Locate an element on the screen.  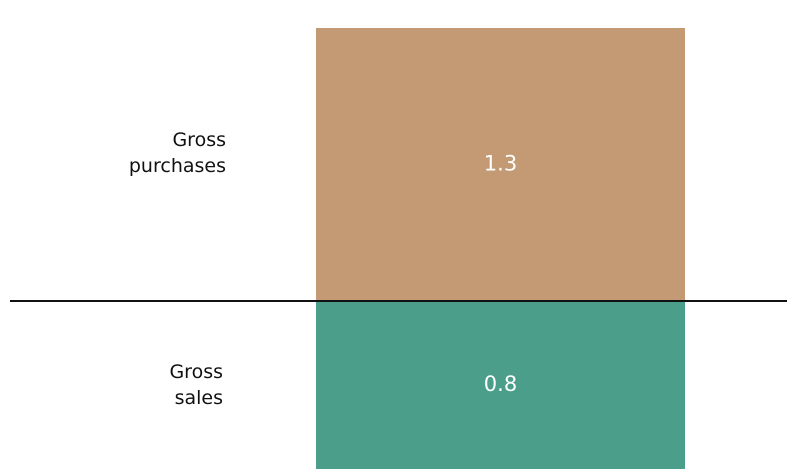
category-label: Gross sales is located at coordinates (196, 385).